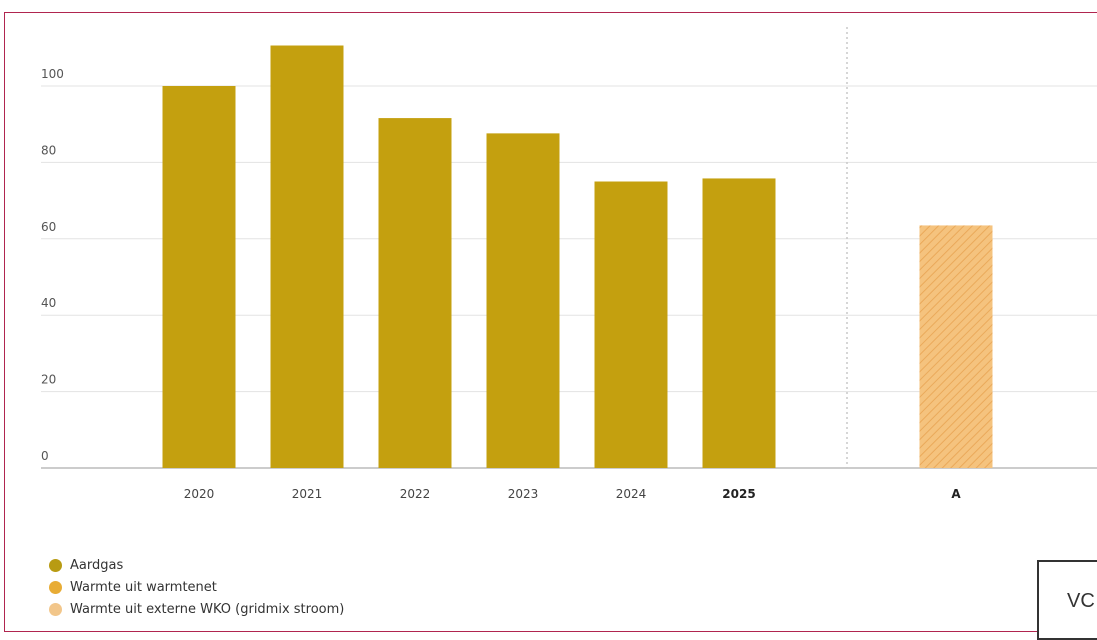 The height and width of the screenshot is (640, 1097). Describe the element at coordinates (631, 494) in the screenshot. I see `x-tick-label: 2024` at that location.